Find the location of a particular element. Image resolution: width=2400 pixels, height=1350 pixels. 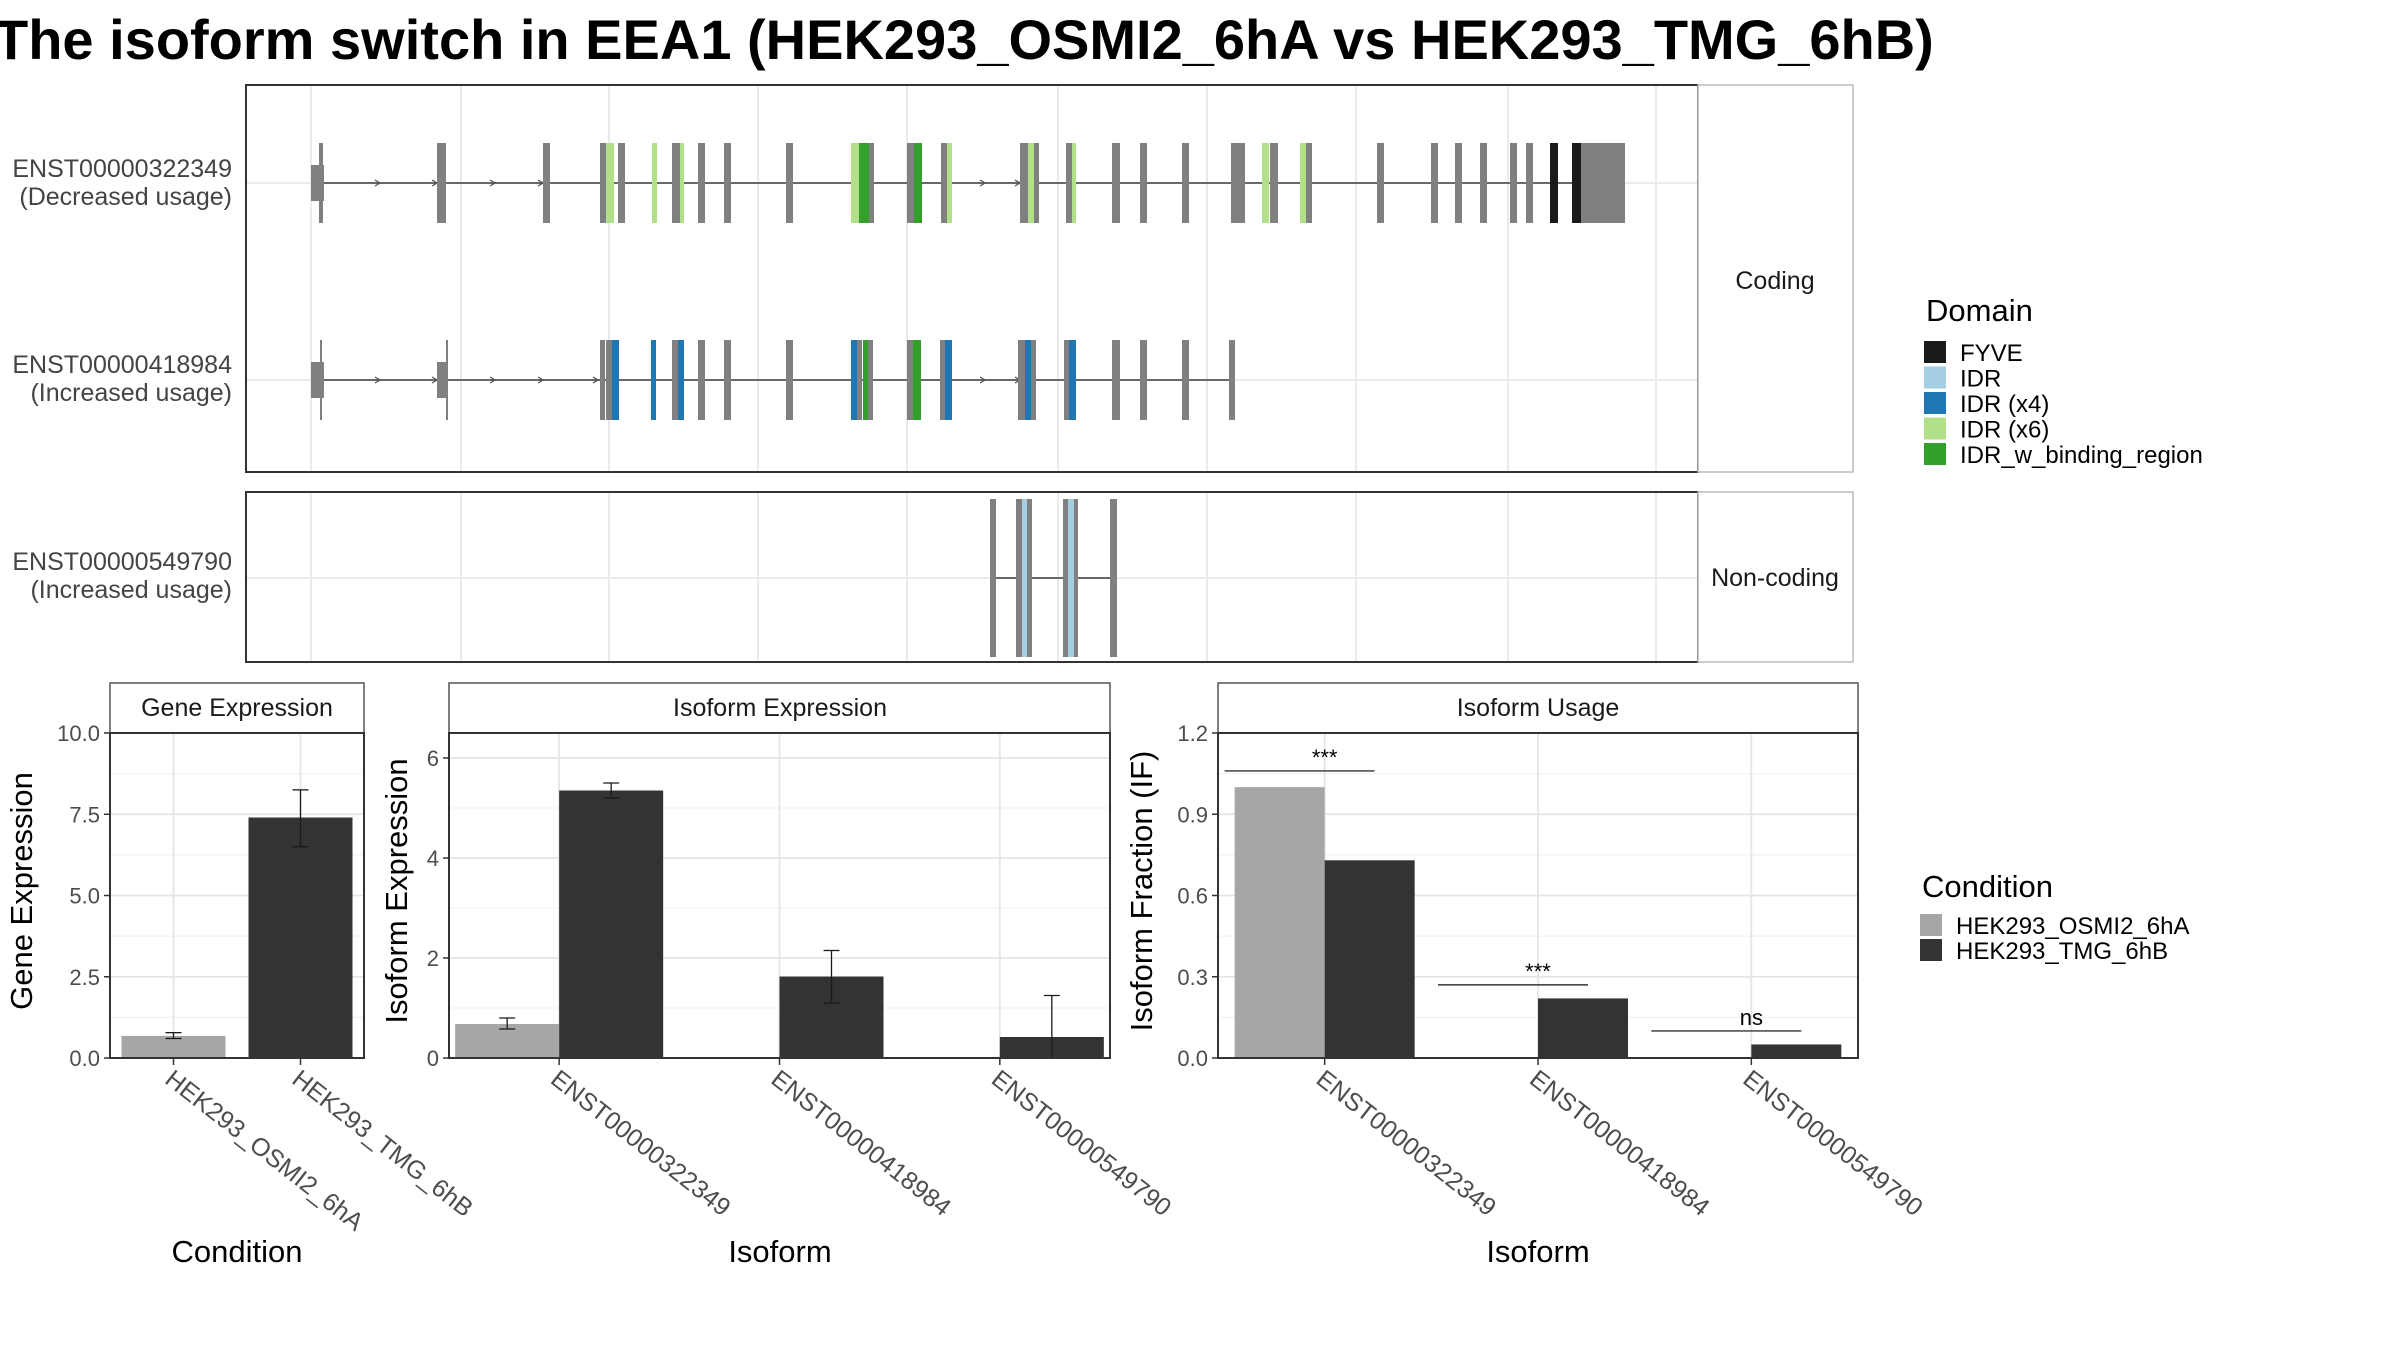

isoform-usage-ytick-label: 0.3 is located at coordinates (1192, 977).